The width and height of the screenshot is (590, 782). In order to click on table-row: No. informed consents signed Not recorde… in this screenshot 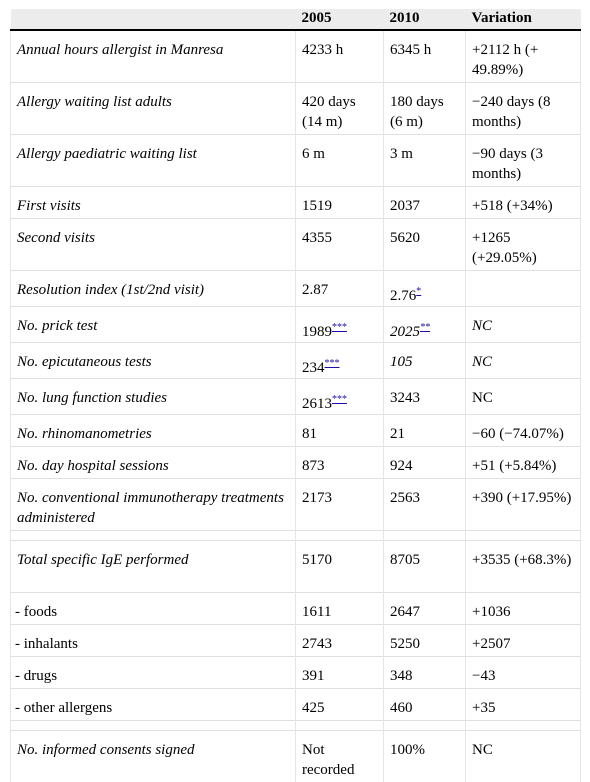, I will do `click(296, 756)`.